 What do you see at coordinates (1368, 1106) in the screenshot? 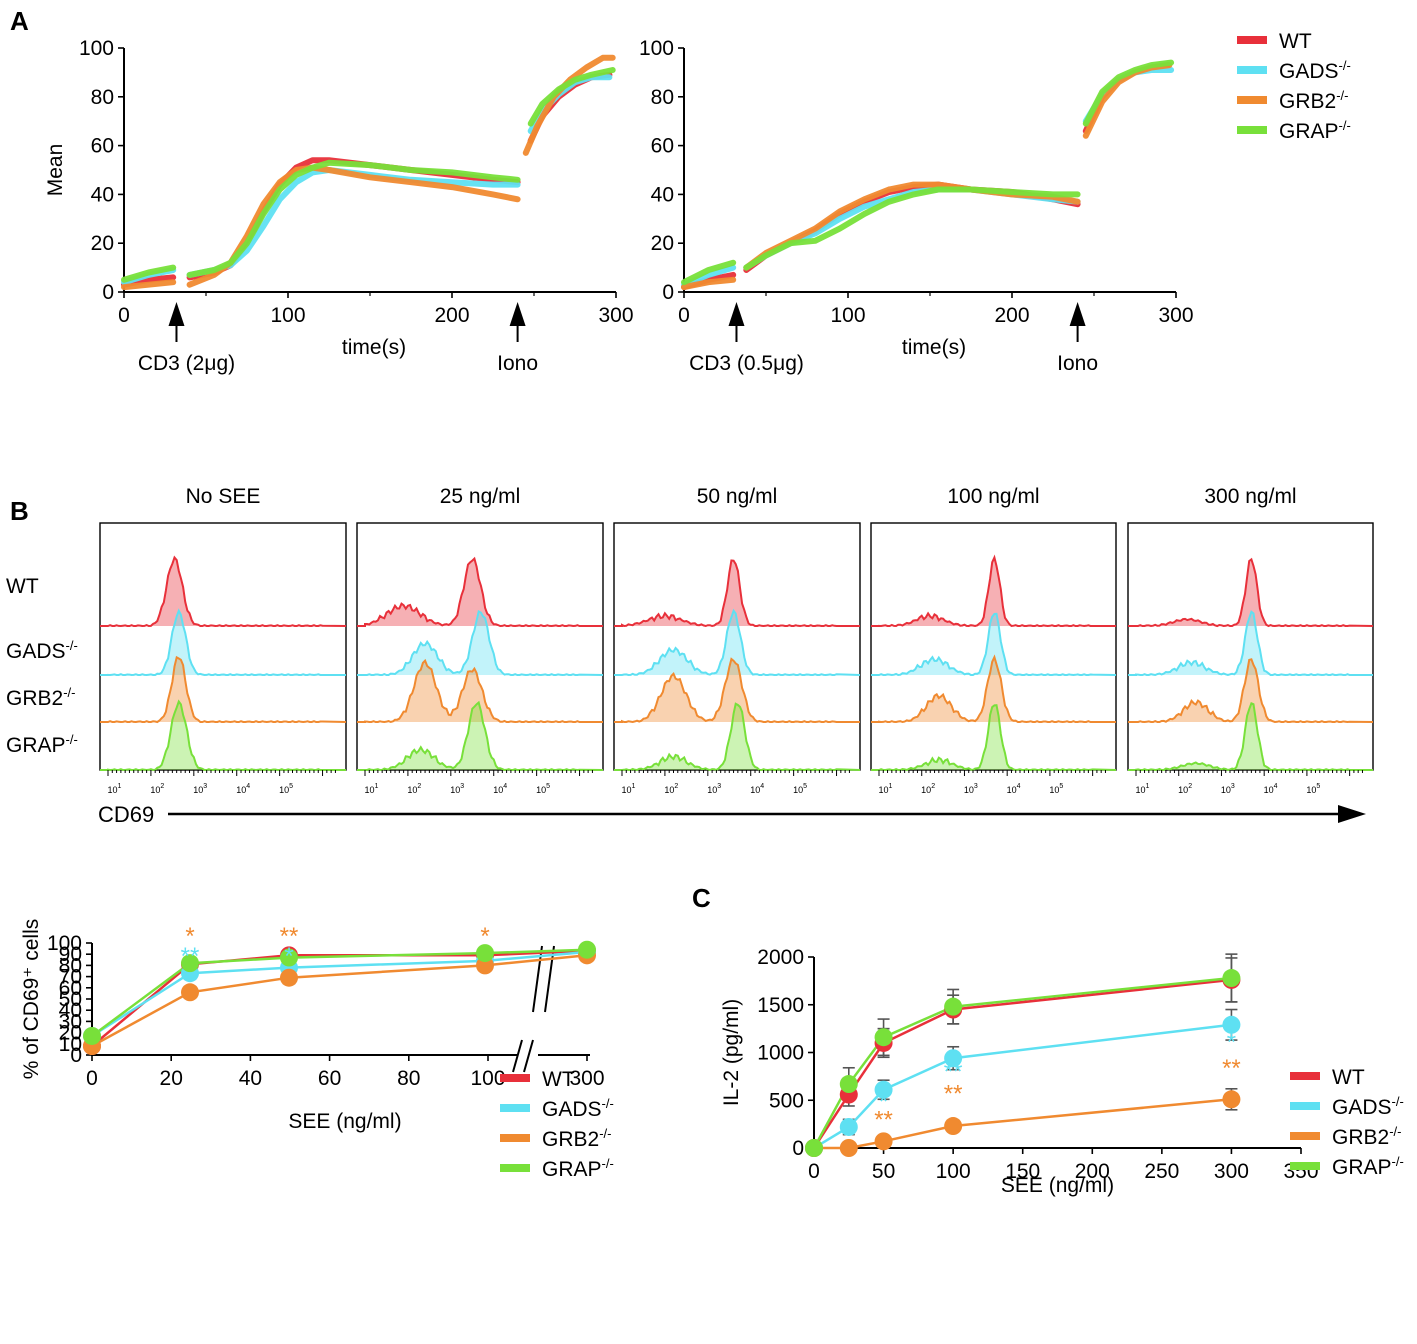
I see `legend-label-GADS: GADS-/-` at bounding box center [1368, 1106].